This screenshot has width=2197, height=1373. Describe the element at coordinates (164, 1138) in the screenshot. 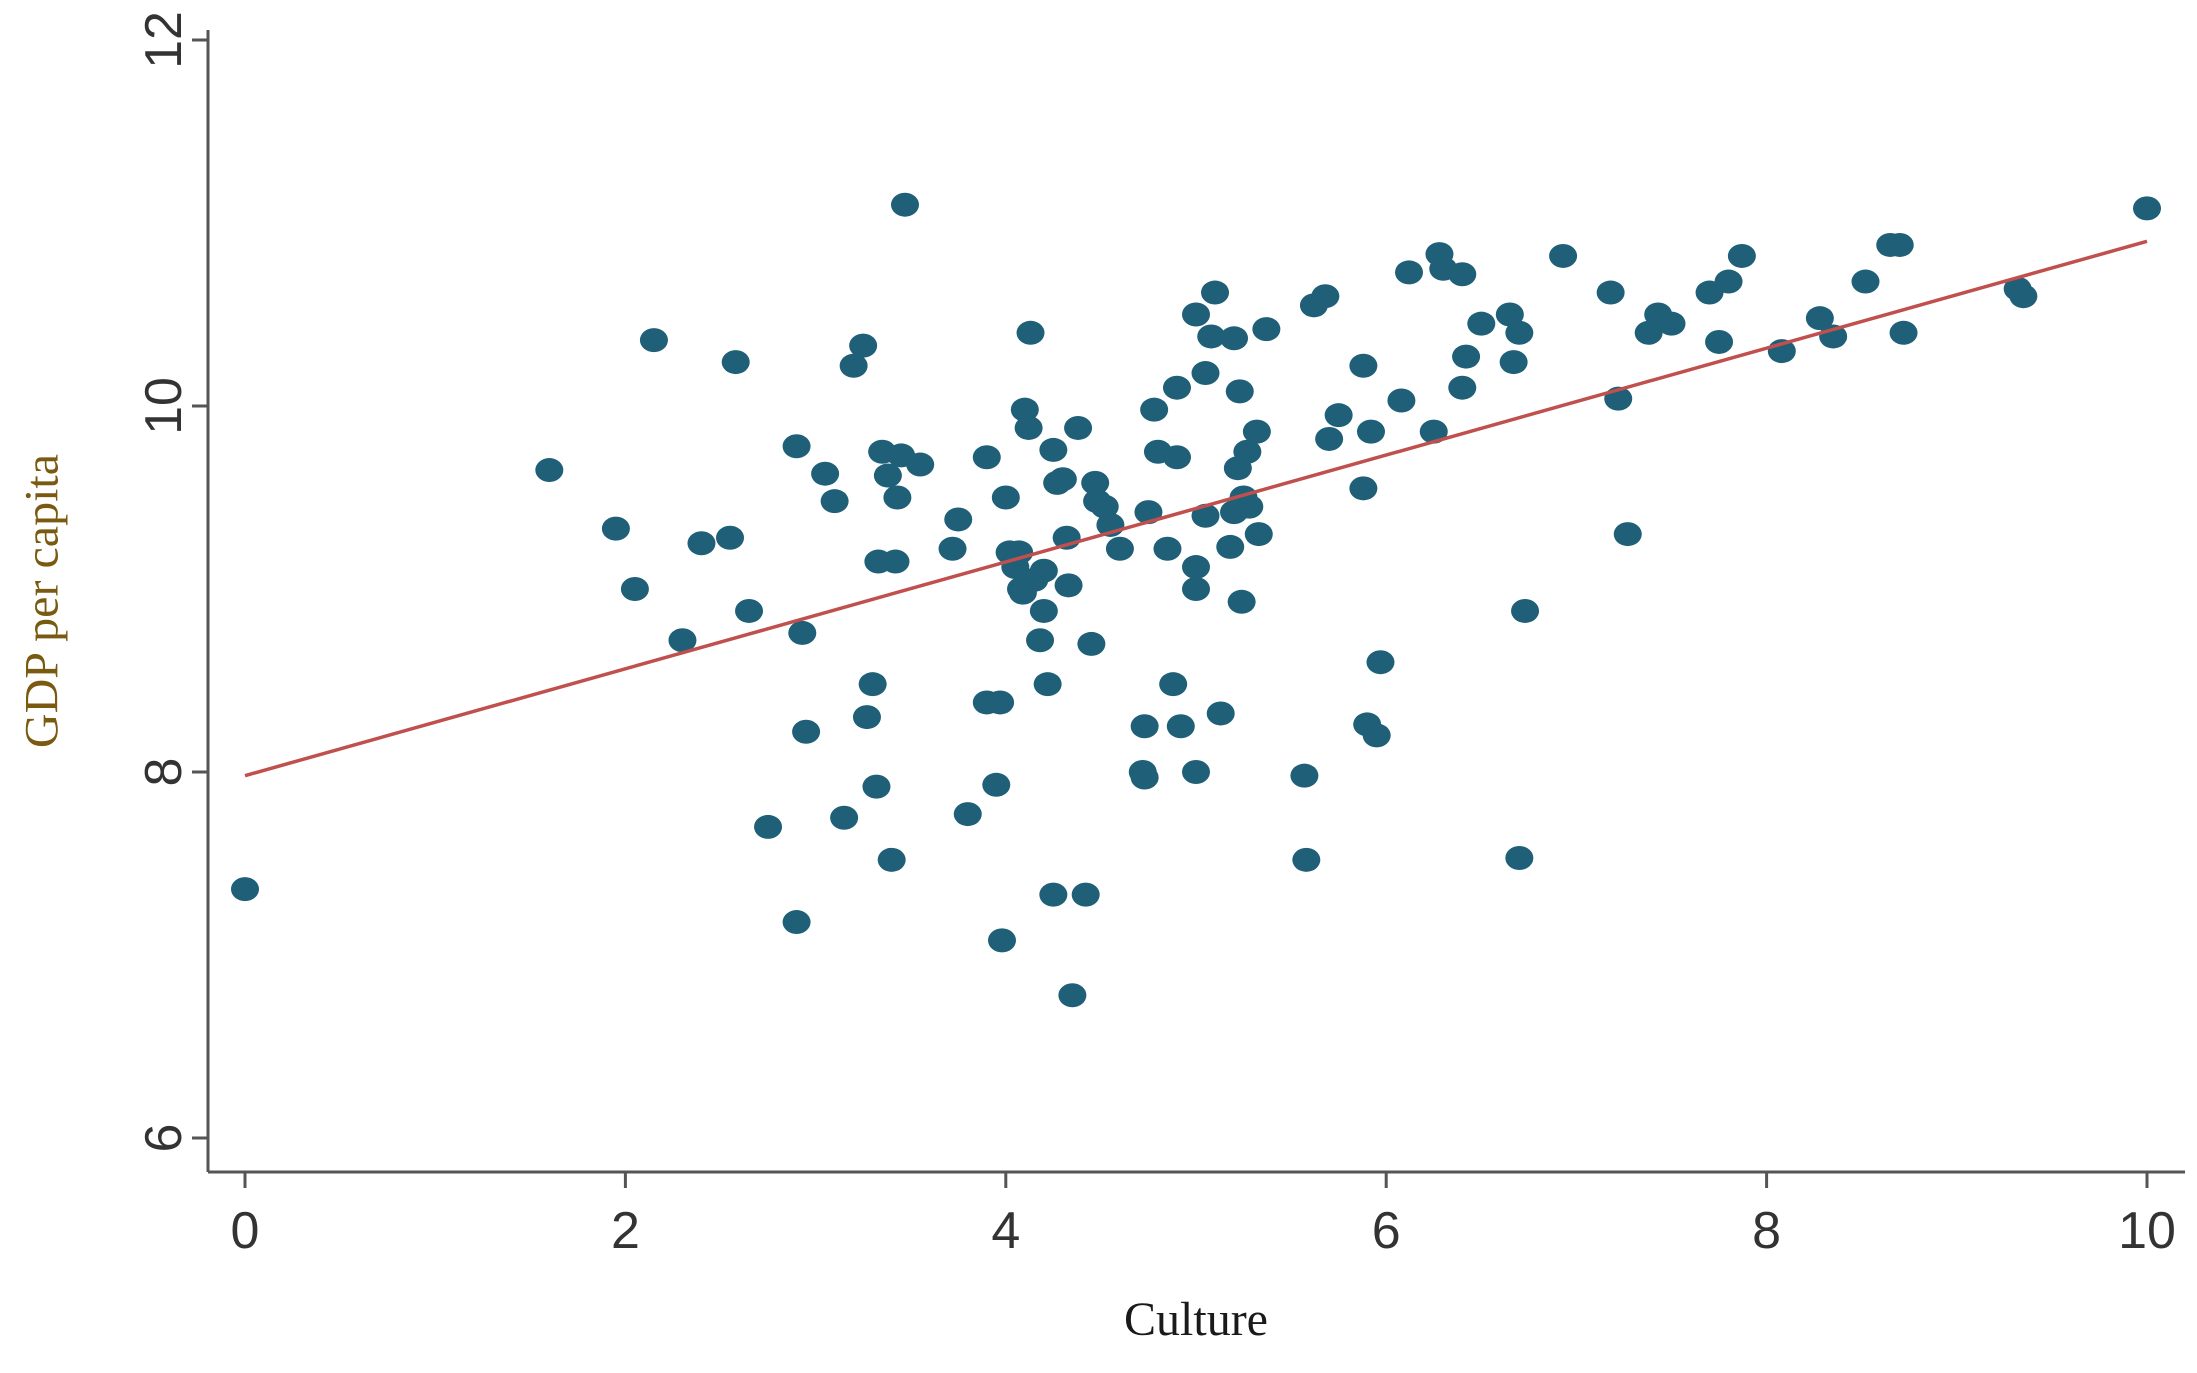

I see `y-tick-label: 6` at that location.